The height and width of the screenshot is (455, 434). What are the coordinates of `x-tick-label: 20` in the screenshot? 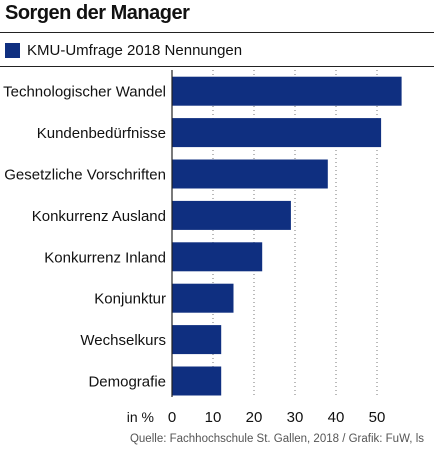 It's located at (254, 417).